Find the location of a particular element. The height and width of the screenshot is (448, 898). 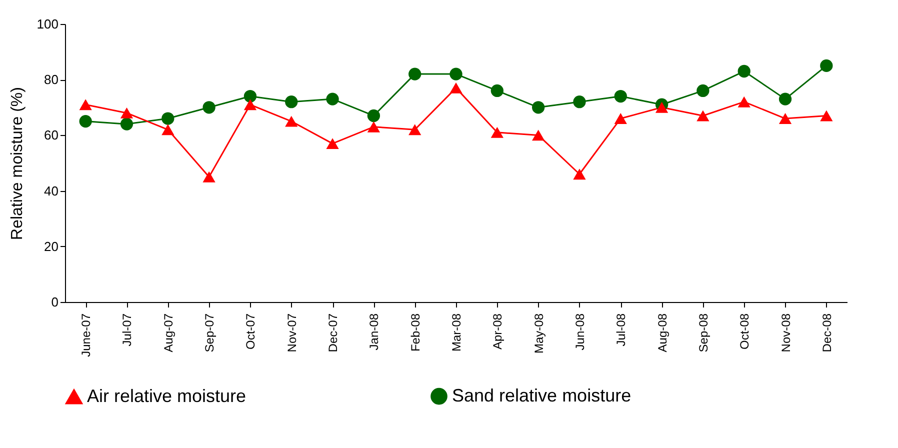

x-tick-label: Apr-08 is located at coordinates (497, 331).